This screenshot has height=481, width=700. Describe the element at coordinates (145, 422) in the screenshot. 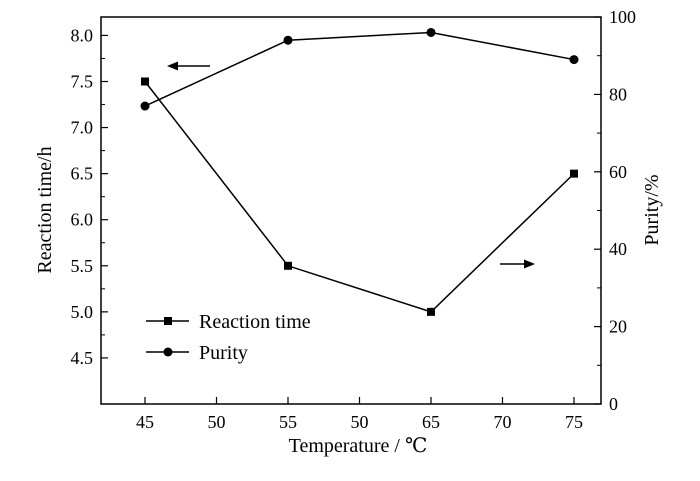

I see `x-tick-label: 45` at that location.